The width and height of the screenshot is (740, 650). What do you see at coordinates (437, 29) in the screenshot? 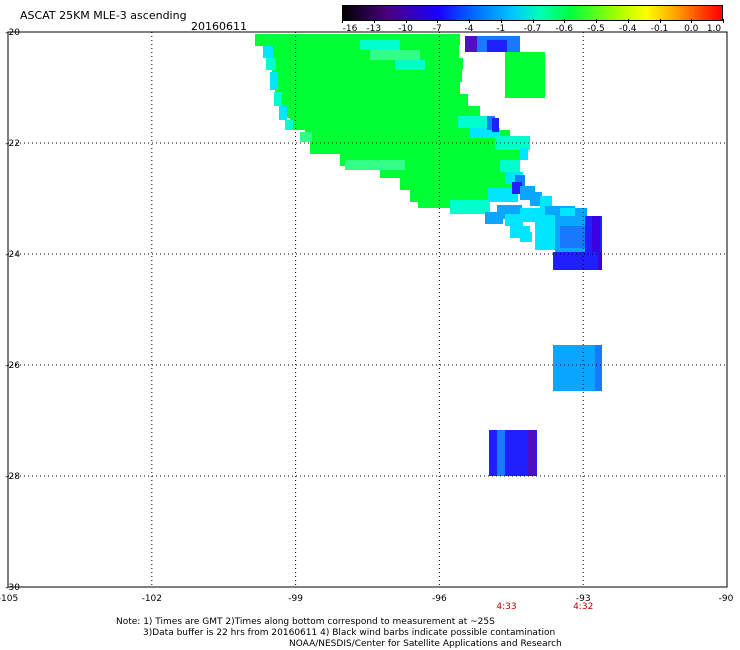
I see `colorbar-label: -7` at bounding box center [437, 29].